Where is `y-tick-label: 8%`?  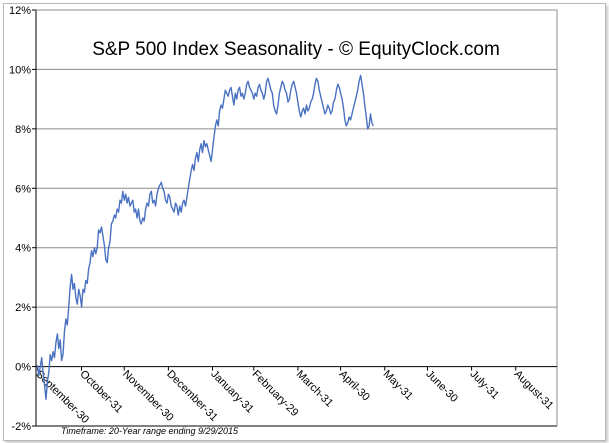 y-tick-label: 8% is located at coordinates (23, 130).